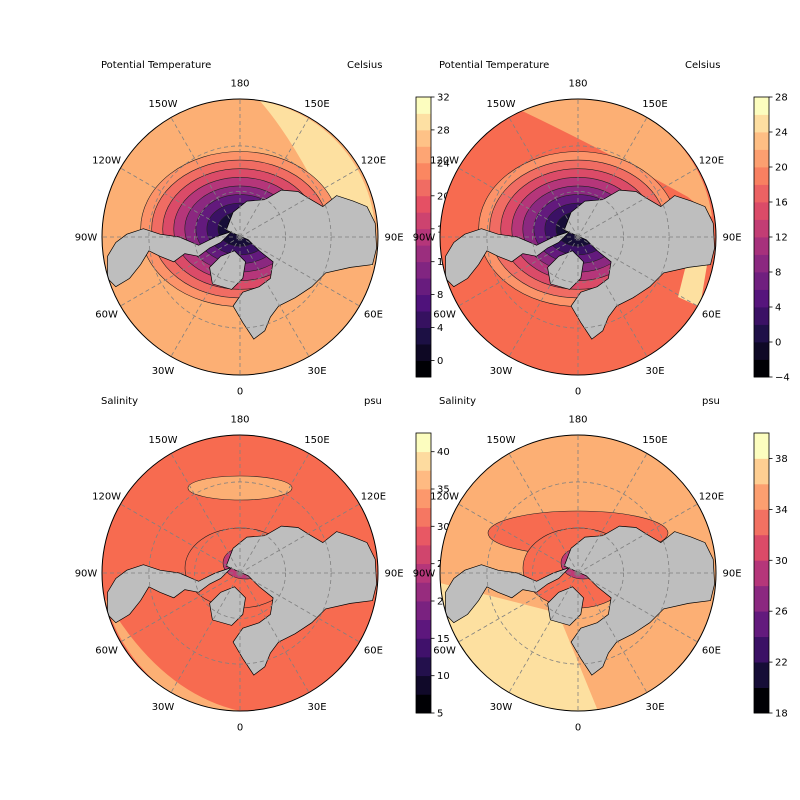 The height and width of the screenshot is (800, 800). What do you see at coordinates (577, 420) in the screenshot?
I see `longitude-label: 180` at bounding box center [577, 420].